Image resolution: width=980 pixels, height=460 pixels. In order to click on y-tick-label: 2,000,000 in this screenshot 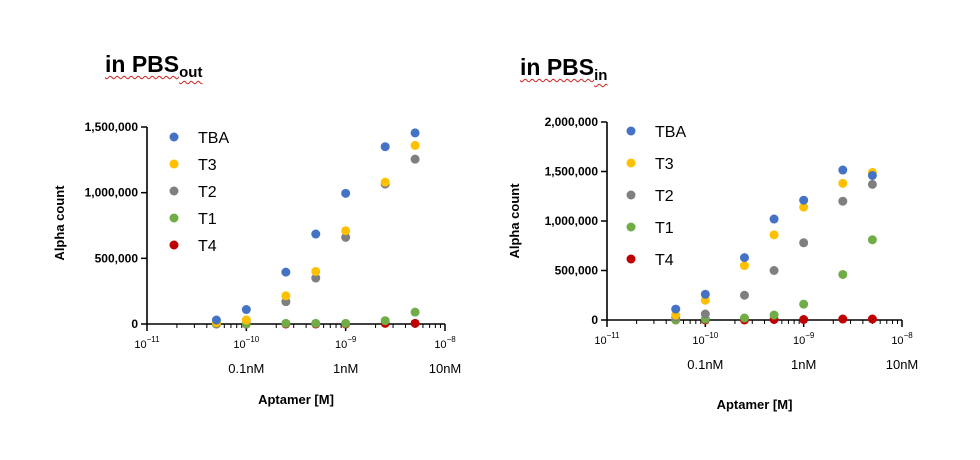, I will do `click(572, 122)`.